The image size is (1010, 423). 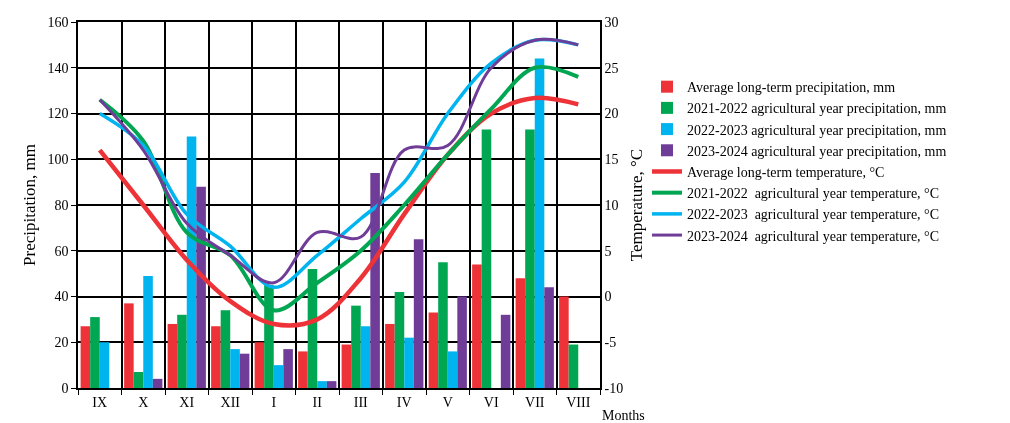 I want to click on y2-tick-label: 25, so click(x=611, y=68).